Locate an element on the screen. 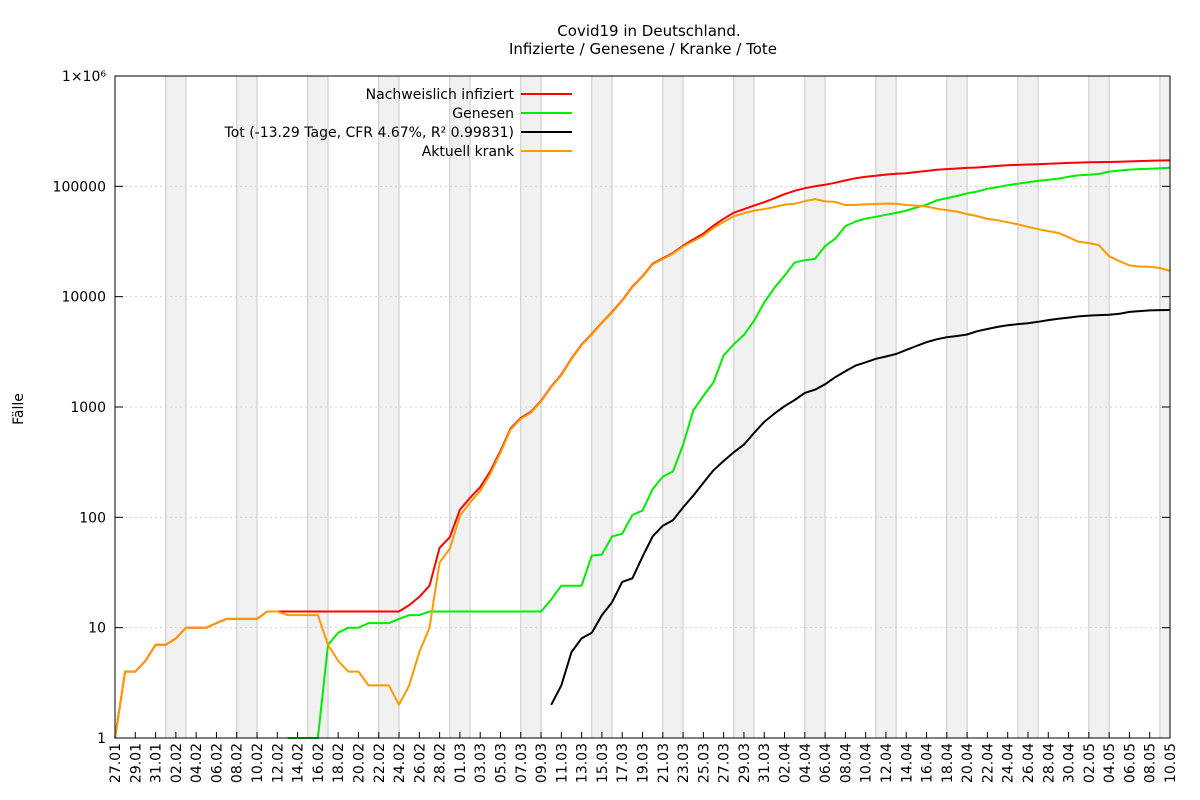 The image size is (1200, 800). x-tick-label: 25.03 is located at coordinates (704, 763).